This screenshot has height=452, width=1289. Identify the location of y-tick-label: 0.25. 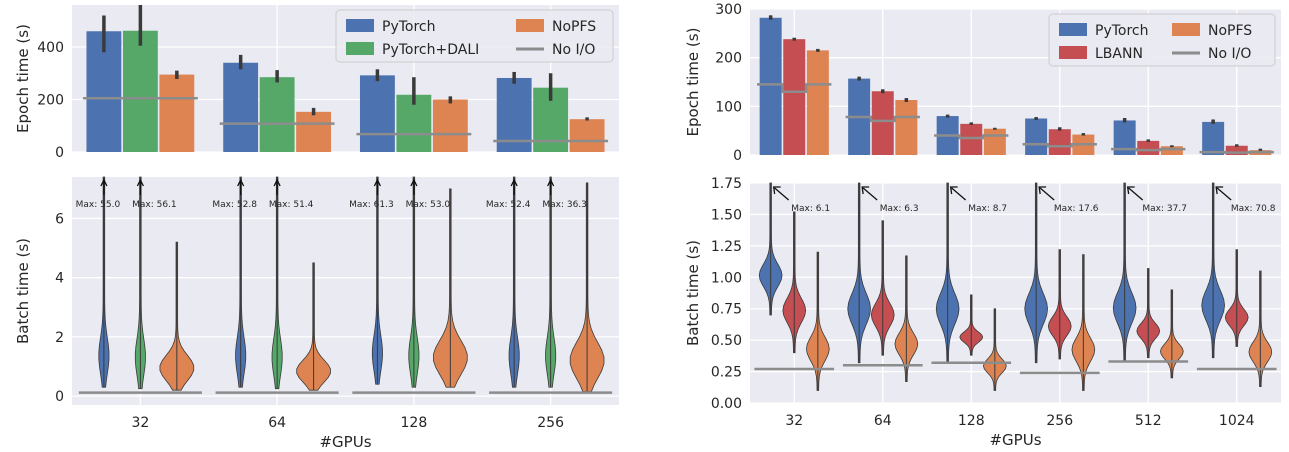
(726, 373).